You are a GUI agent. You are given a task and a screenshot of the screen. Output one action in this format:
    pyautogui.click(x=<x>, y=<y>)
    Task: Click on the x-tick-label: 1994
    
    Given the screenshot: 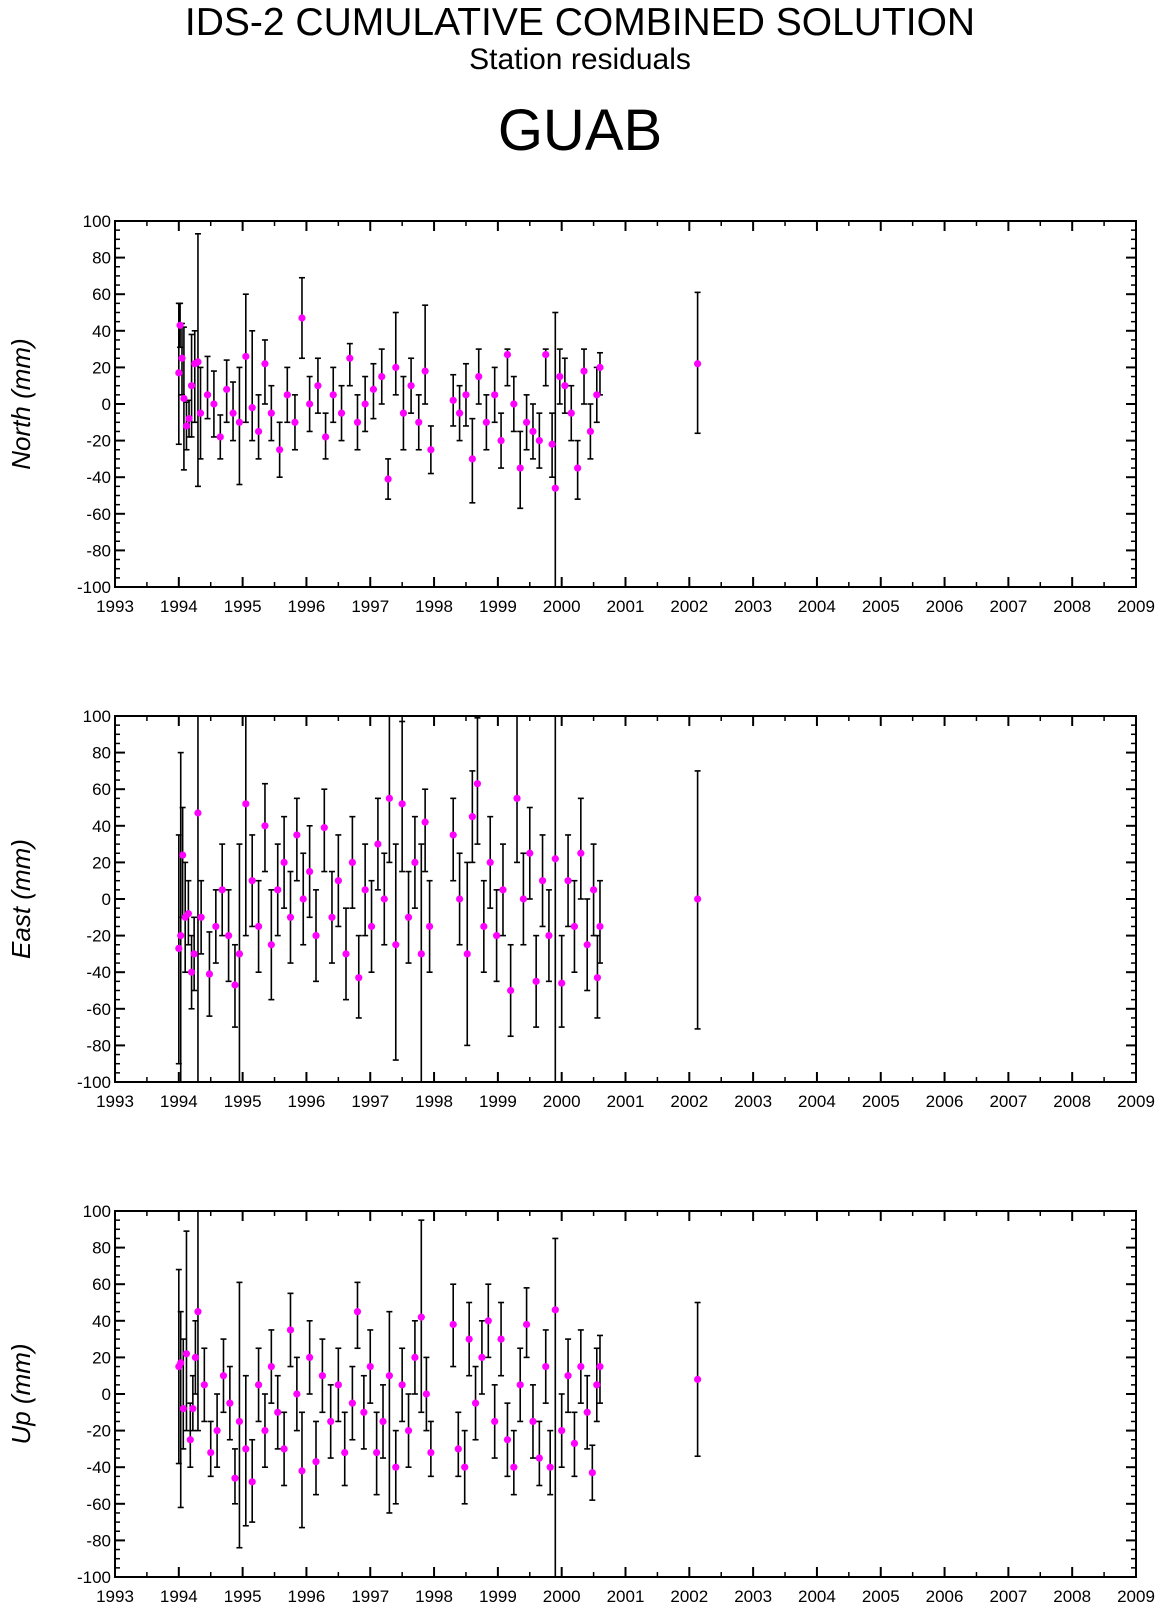 What is the action you would take?
    pyautogui.click(x=179, y=606)
    